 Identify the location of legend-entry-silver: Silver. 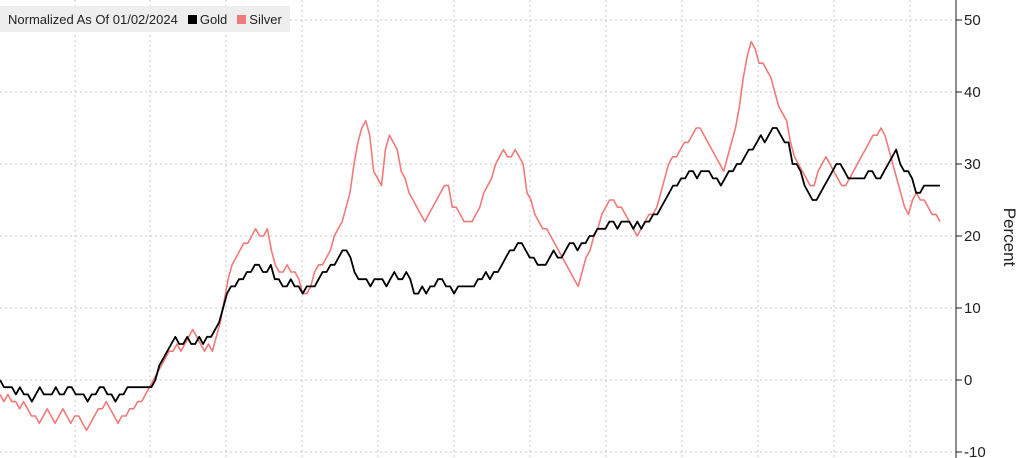
(259, 19).